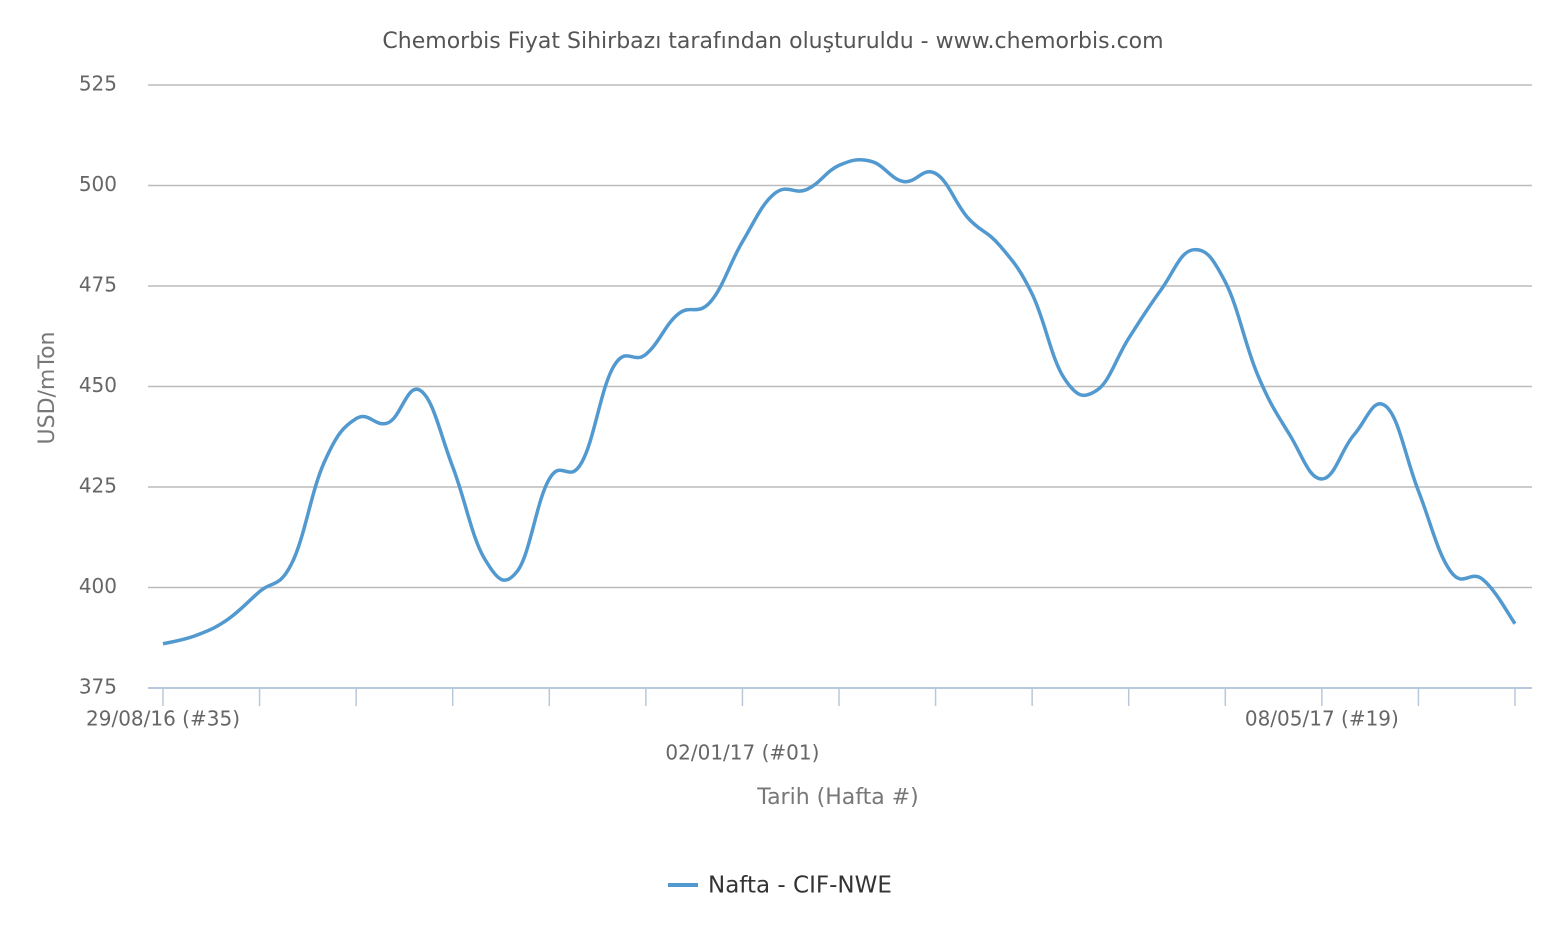 This screenshot has width=1552, height=930. What do you see at coordinates (47, 388) in the screenshot?
I see `y-axis-title: USD/mTon` at bounding box center [47, 388].